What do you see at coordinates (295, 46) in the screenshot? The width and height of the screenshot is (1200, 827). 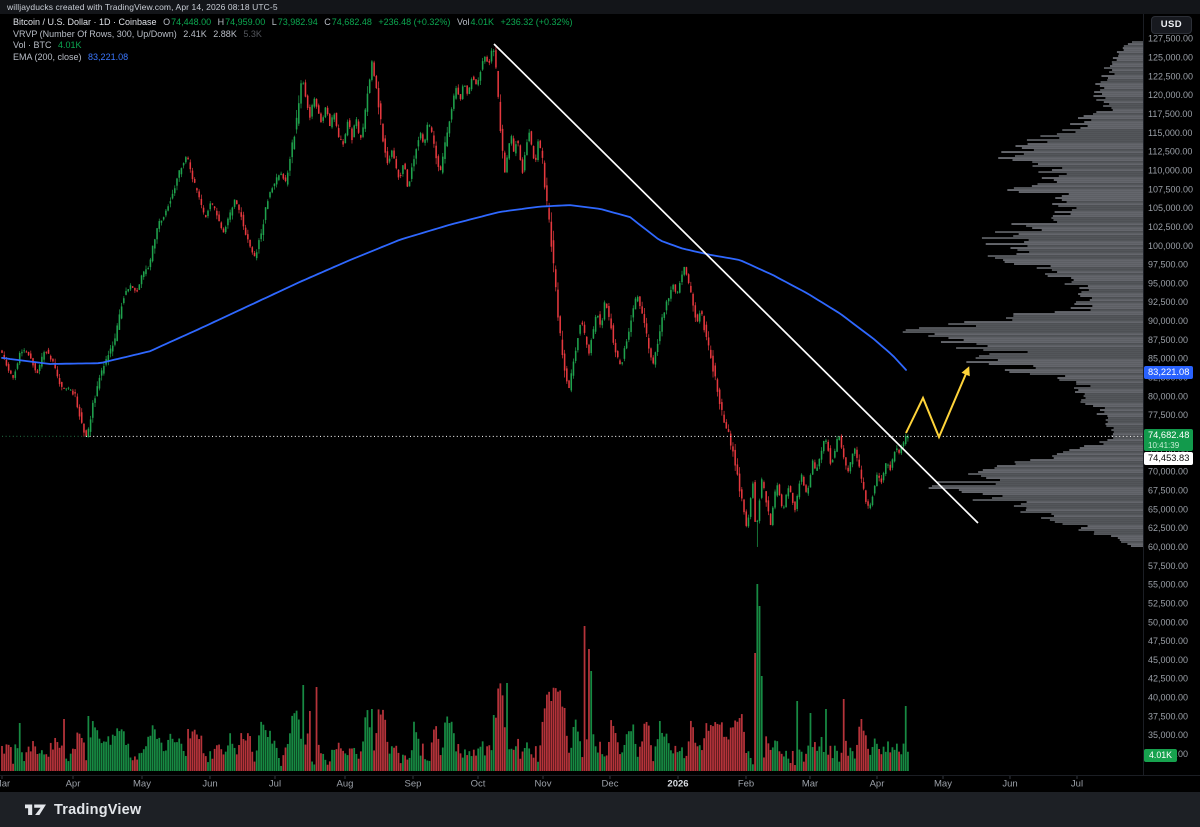 I see `legend-volume-row: Vol · BTC 4.01K` at bounding box center [295, 46].